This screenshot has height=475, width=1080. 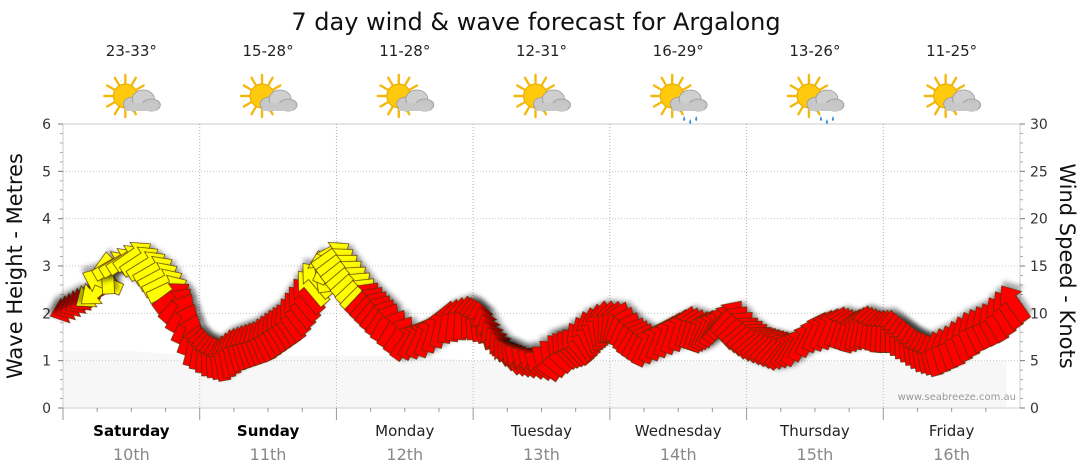 What do you see at coordinates (541, 51) in the screenshot?
I see `temp-range: 12-31°` at bounding box center [541, 51].